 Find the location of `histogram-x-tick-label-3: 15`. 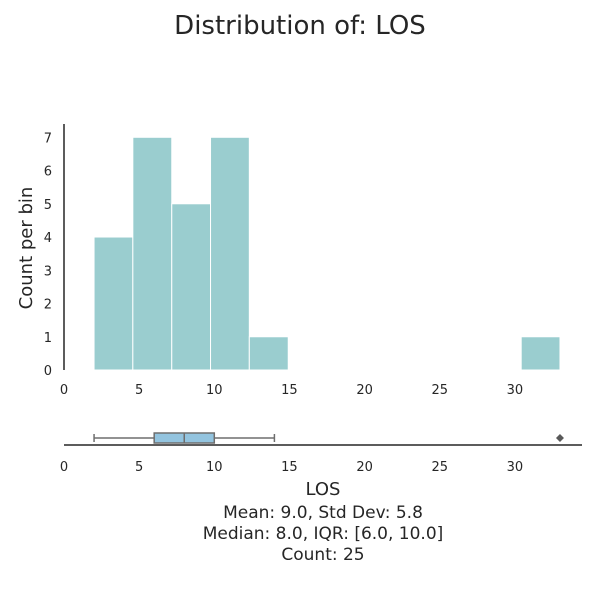

histogram-x-tick-label-3: 15 is located at coordinates (289, 390).